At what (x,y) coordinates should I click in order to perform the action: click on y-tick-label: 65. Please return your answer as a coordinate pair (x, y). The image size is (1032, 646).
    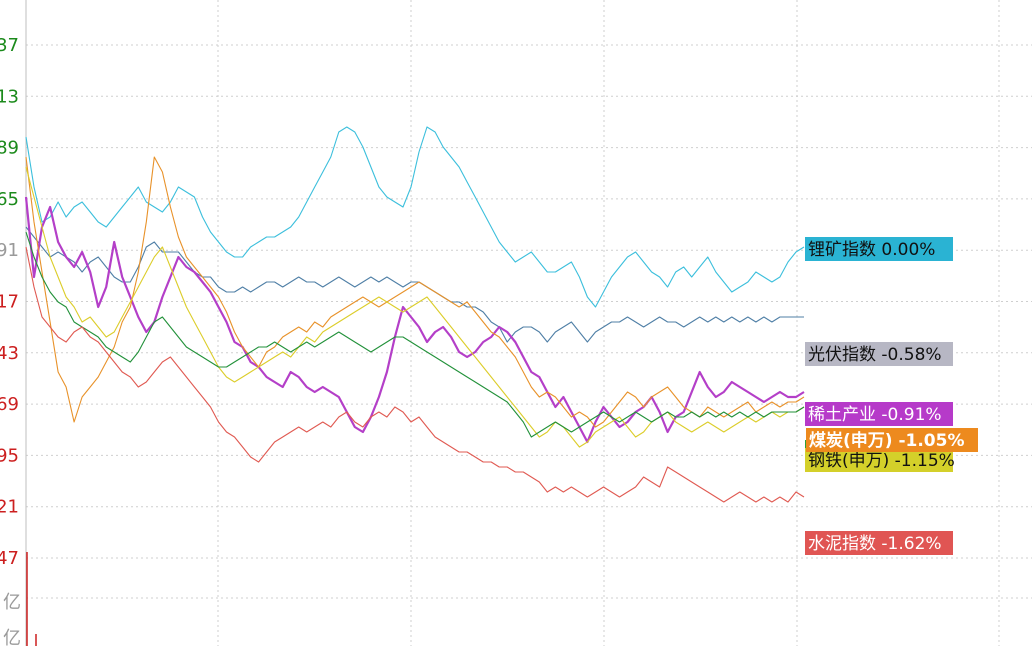
    Looking at the image, I should click on (9, 199).